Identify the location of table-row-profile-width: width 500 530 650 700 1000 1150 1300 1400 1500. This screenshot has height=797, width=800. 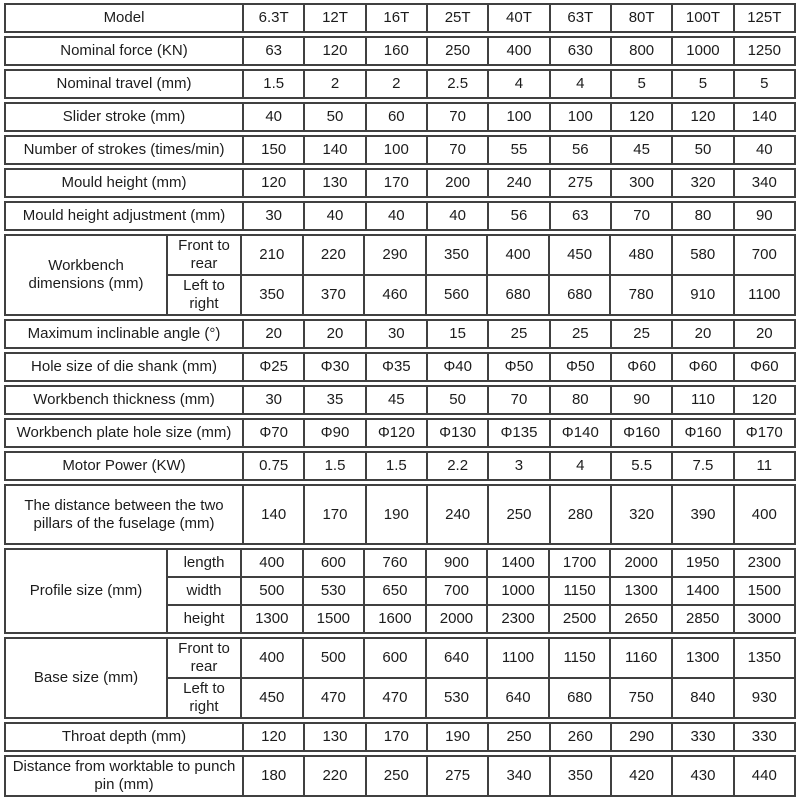
(481, 590).